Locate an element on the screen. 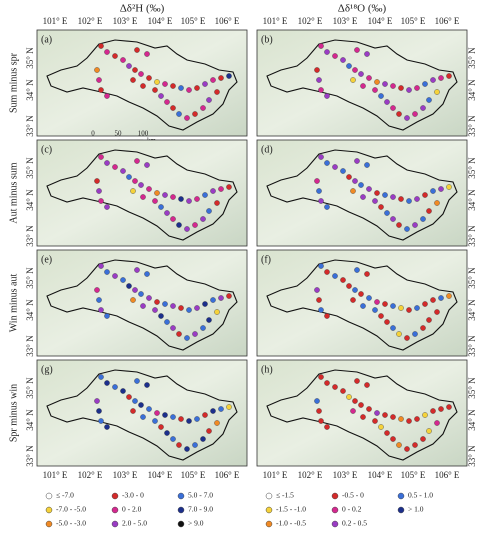 This screenshot has height=550, width=495. legend-label: -1.5 - -1.0 is located at coordinates (291, 509).